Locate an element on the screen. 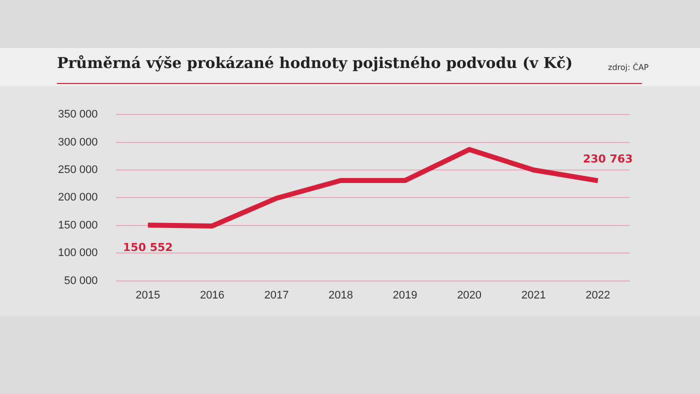 The width and height of the screenshot is (700, 394). y-tick-label: 200 000 is located at coordinates (78, 198).